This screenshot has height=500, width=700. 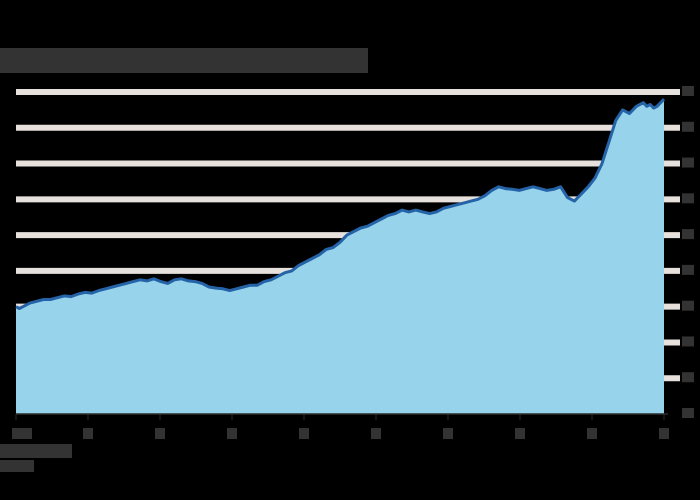 What do you see at coordinates (341, 416) in the screenshot?
I see `axis-layer` at bounding box center [341, 416].